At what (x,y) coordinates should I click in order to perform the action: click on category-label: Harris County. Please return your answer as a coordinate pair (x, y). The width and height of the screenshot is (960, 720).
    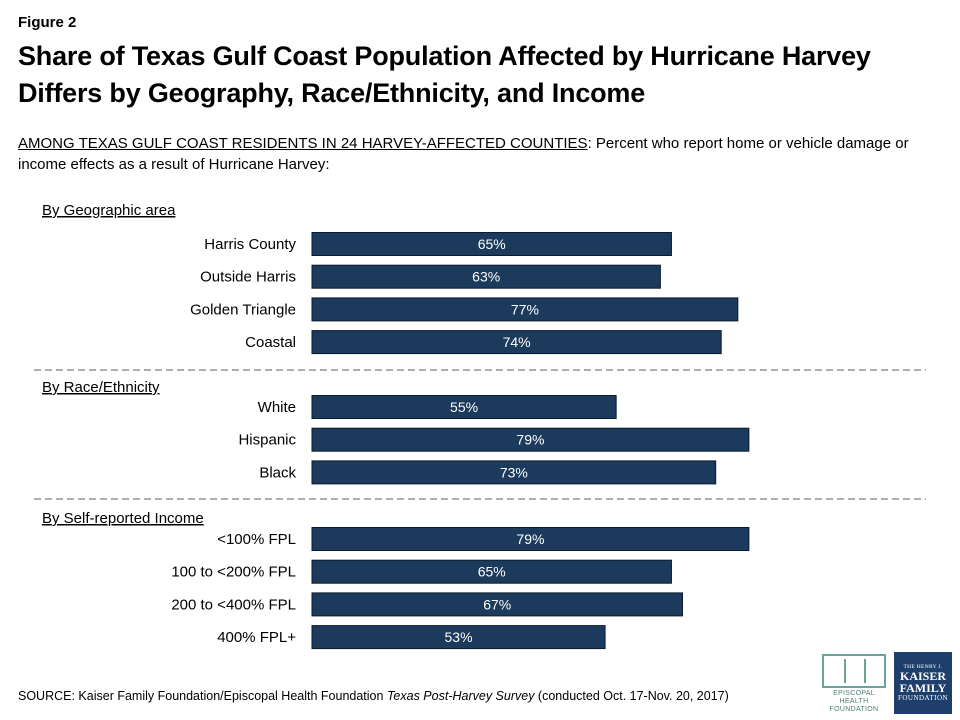
    Looking at the image, I should click on (250, 244).